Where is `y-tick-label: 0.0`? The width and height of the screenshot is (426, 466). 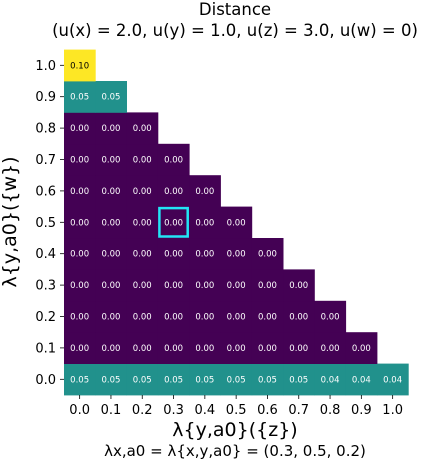
y-tick-label: 0.0 is located at coordinates (45, 380).